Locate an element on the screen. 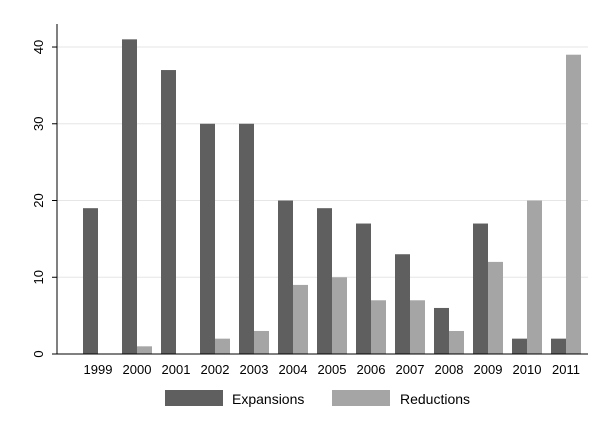 The image size is (592, 434). bar-reductions-2003 is located at coordinates (261, 342).